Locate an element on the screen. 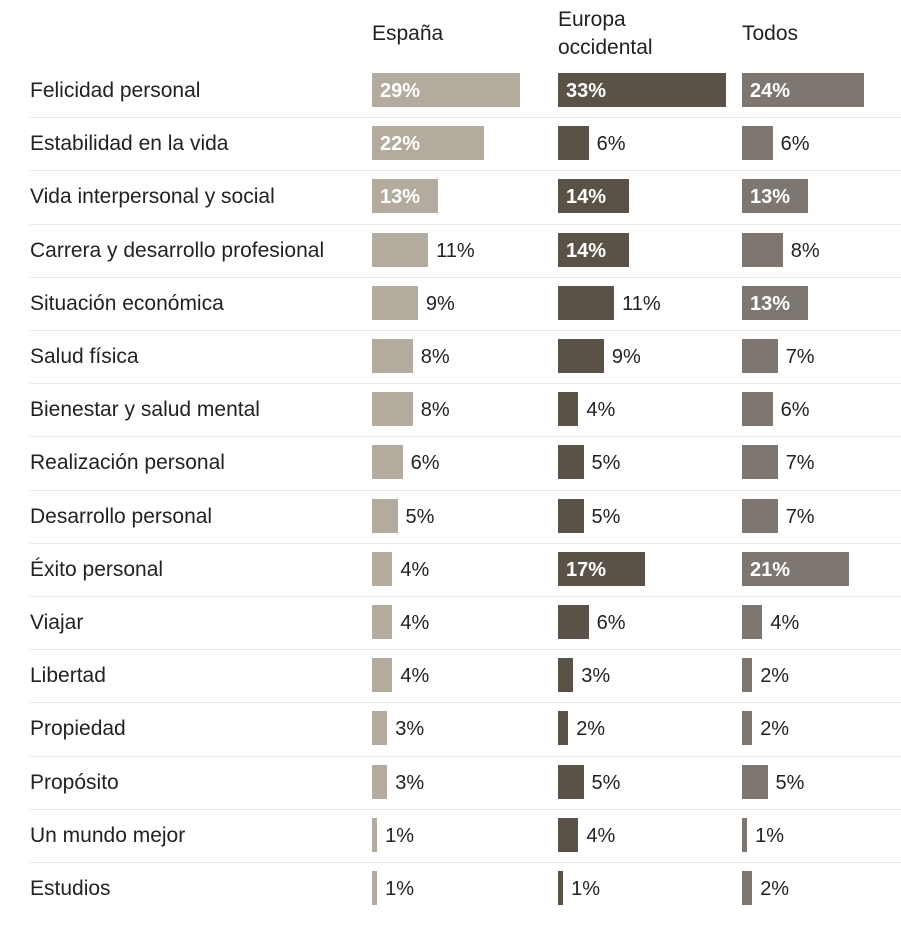  row-label: Felicidad personal is located at coordinates (115, 90).